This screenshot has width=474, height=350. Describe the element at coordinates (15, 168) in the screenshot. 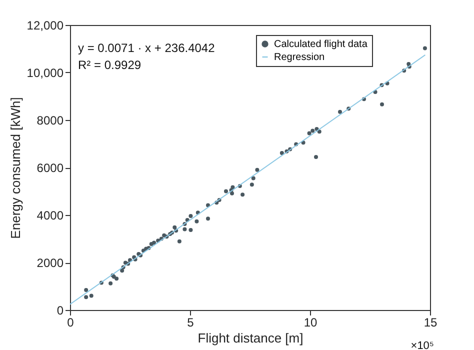

I see `y-axis-title: Energy consumed [kWh]` at that location.